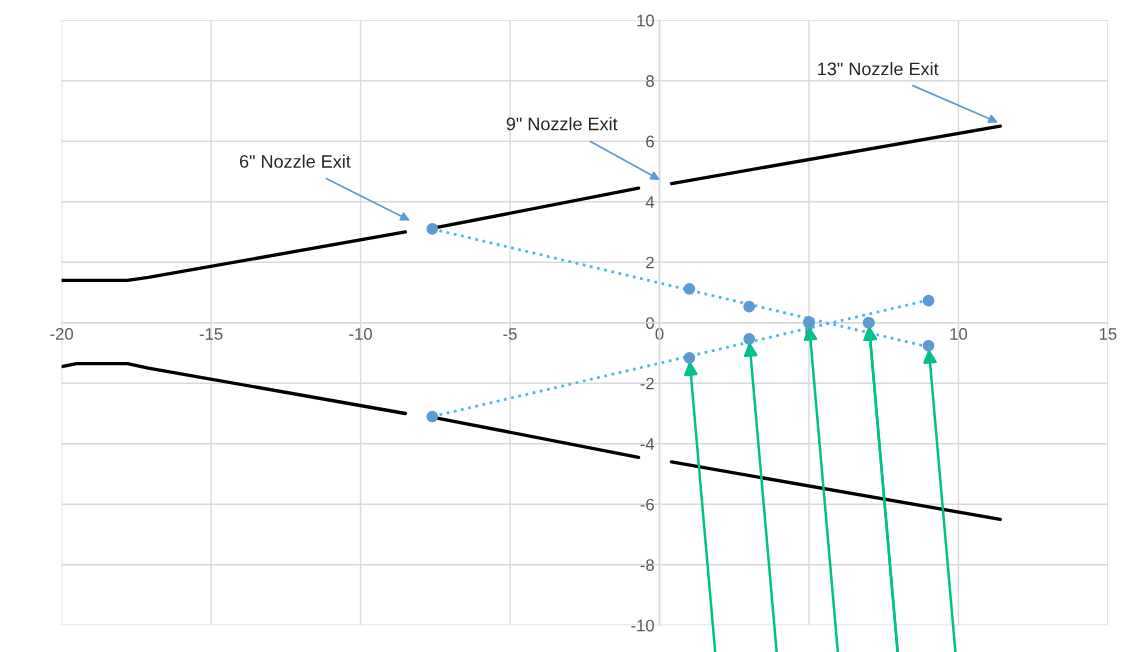 This screenshot has width=1141, height=652. Describe the element at coordinates (959, 334) in the screenshot. I see `x-tick-label: 10` at that location.